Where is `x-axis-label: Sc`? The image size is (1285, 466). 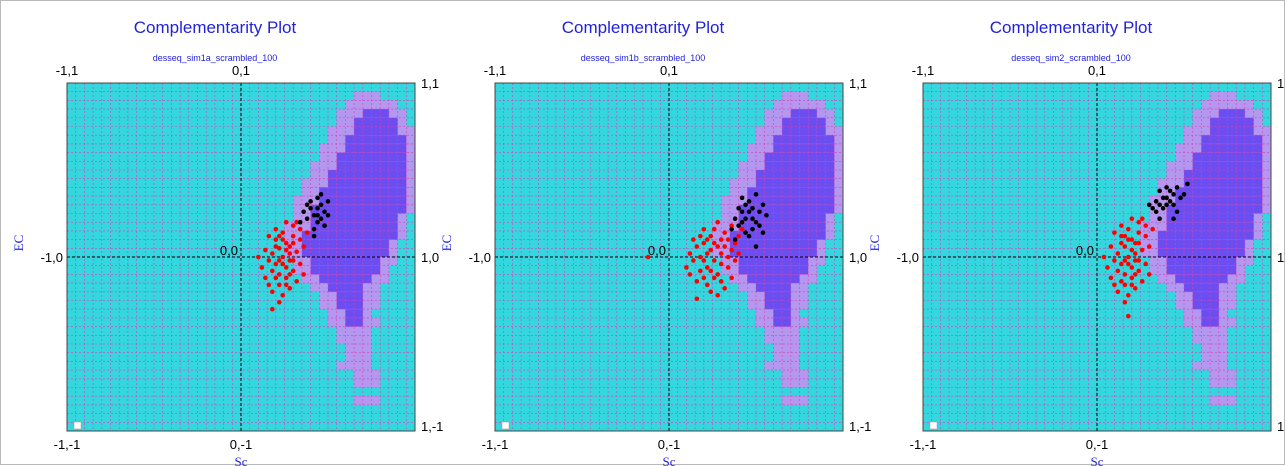 x-axis-label: Sc is located at coordinates (241, 460).